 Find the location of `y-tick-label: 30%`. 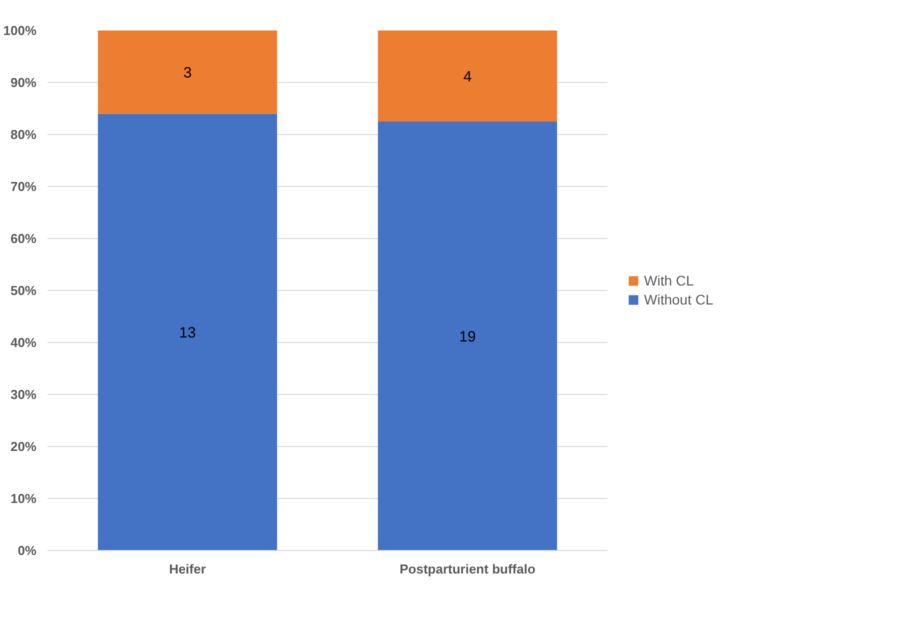

y-tick-label: 30% is located at coordinates (23, 394).